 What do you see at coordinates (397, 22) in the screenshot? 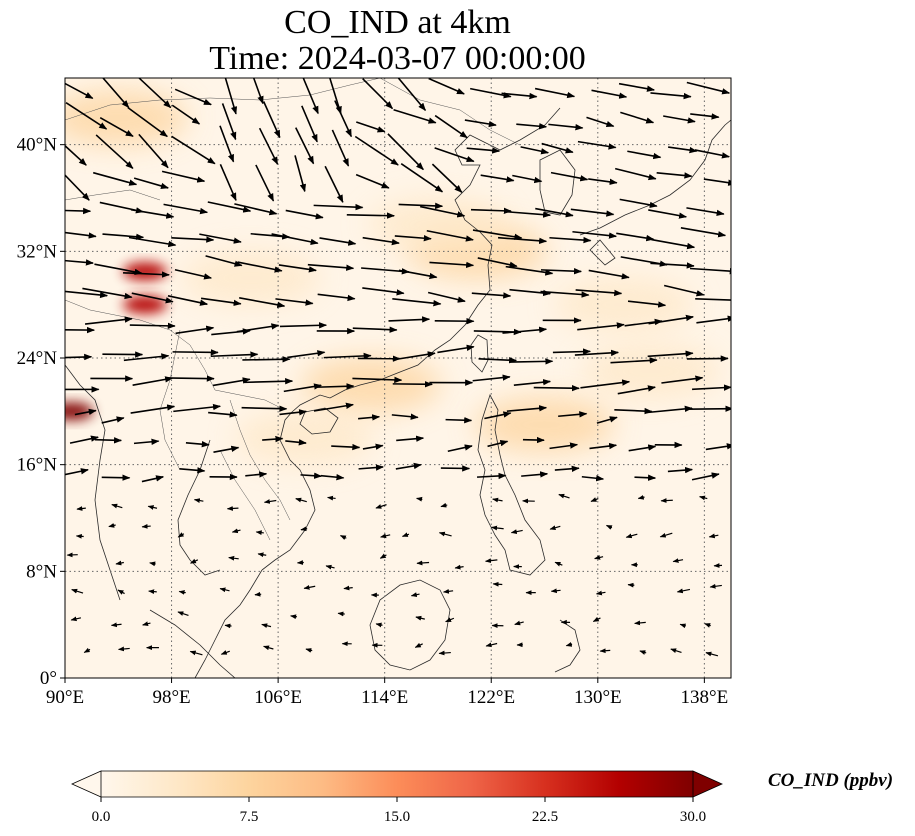
I see `chart-title: CO_IND at 4km` at bounding box center [397, 22].